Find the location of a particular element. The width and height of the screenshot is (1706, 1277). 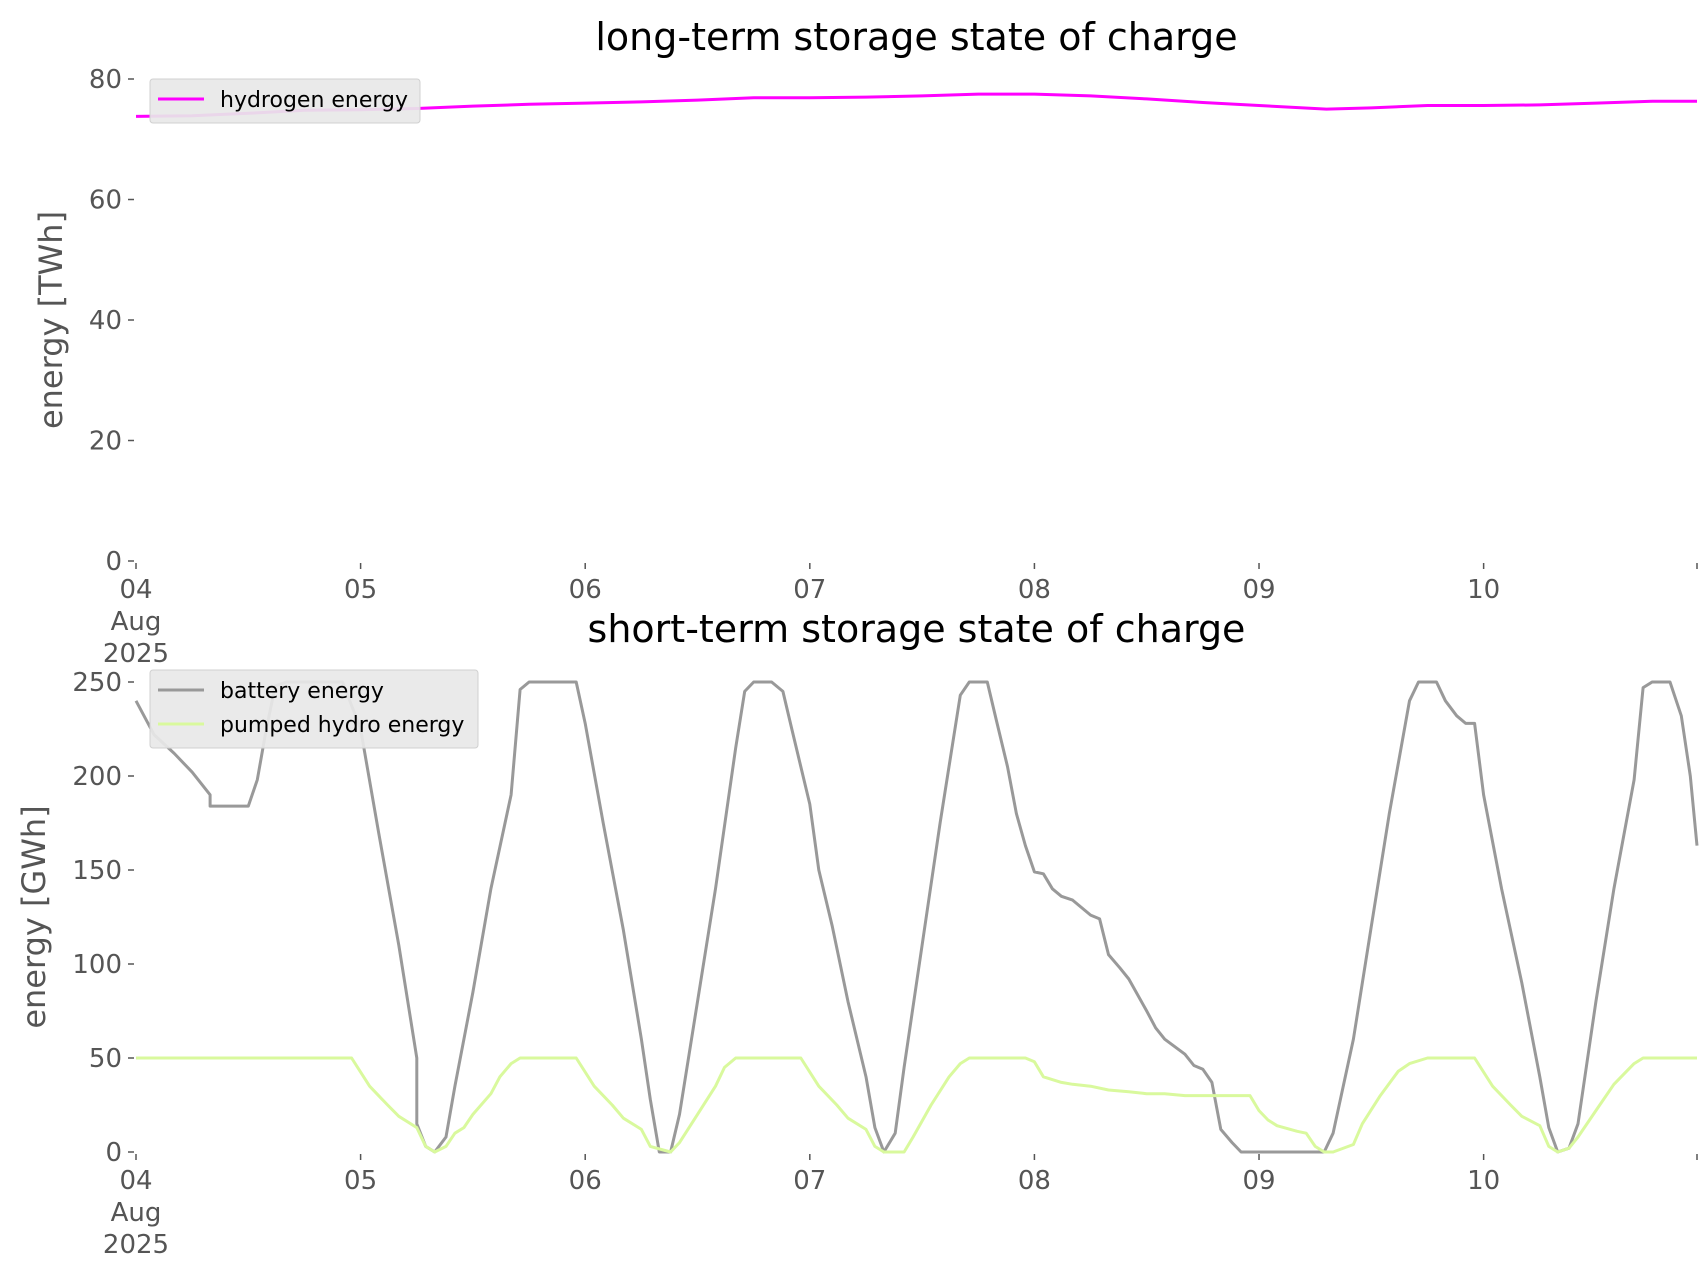

y-axis-label: energy [TWh] is located at coordinates (51, 320).